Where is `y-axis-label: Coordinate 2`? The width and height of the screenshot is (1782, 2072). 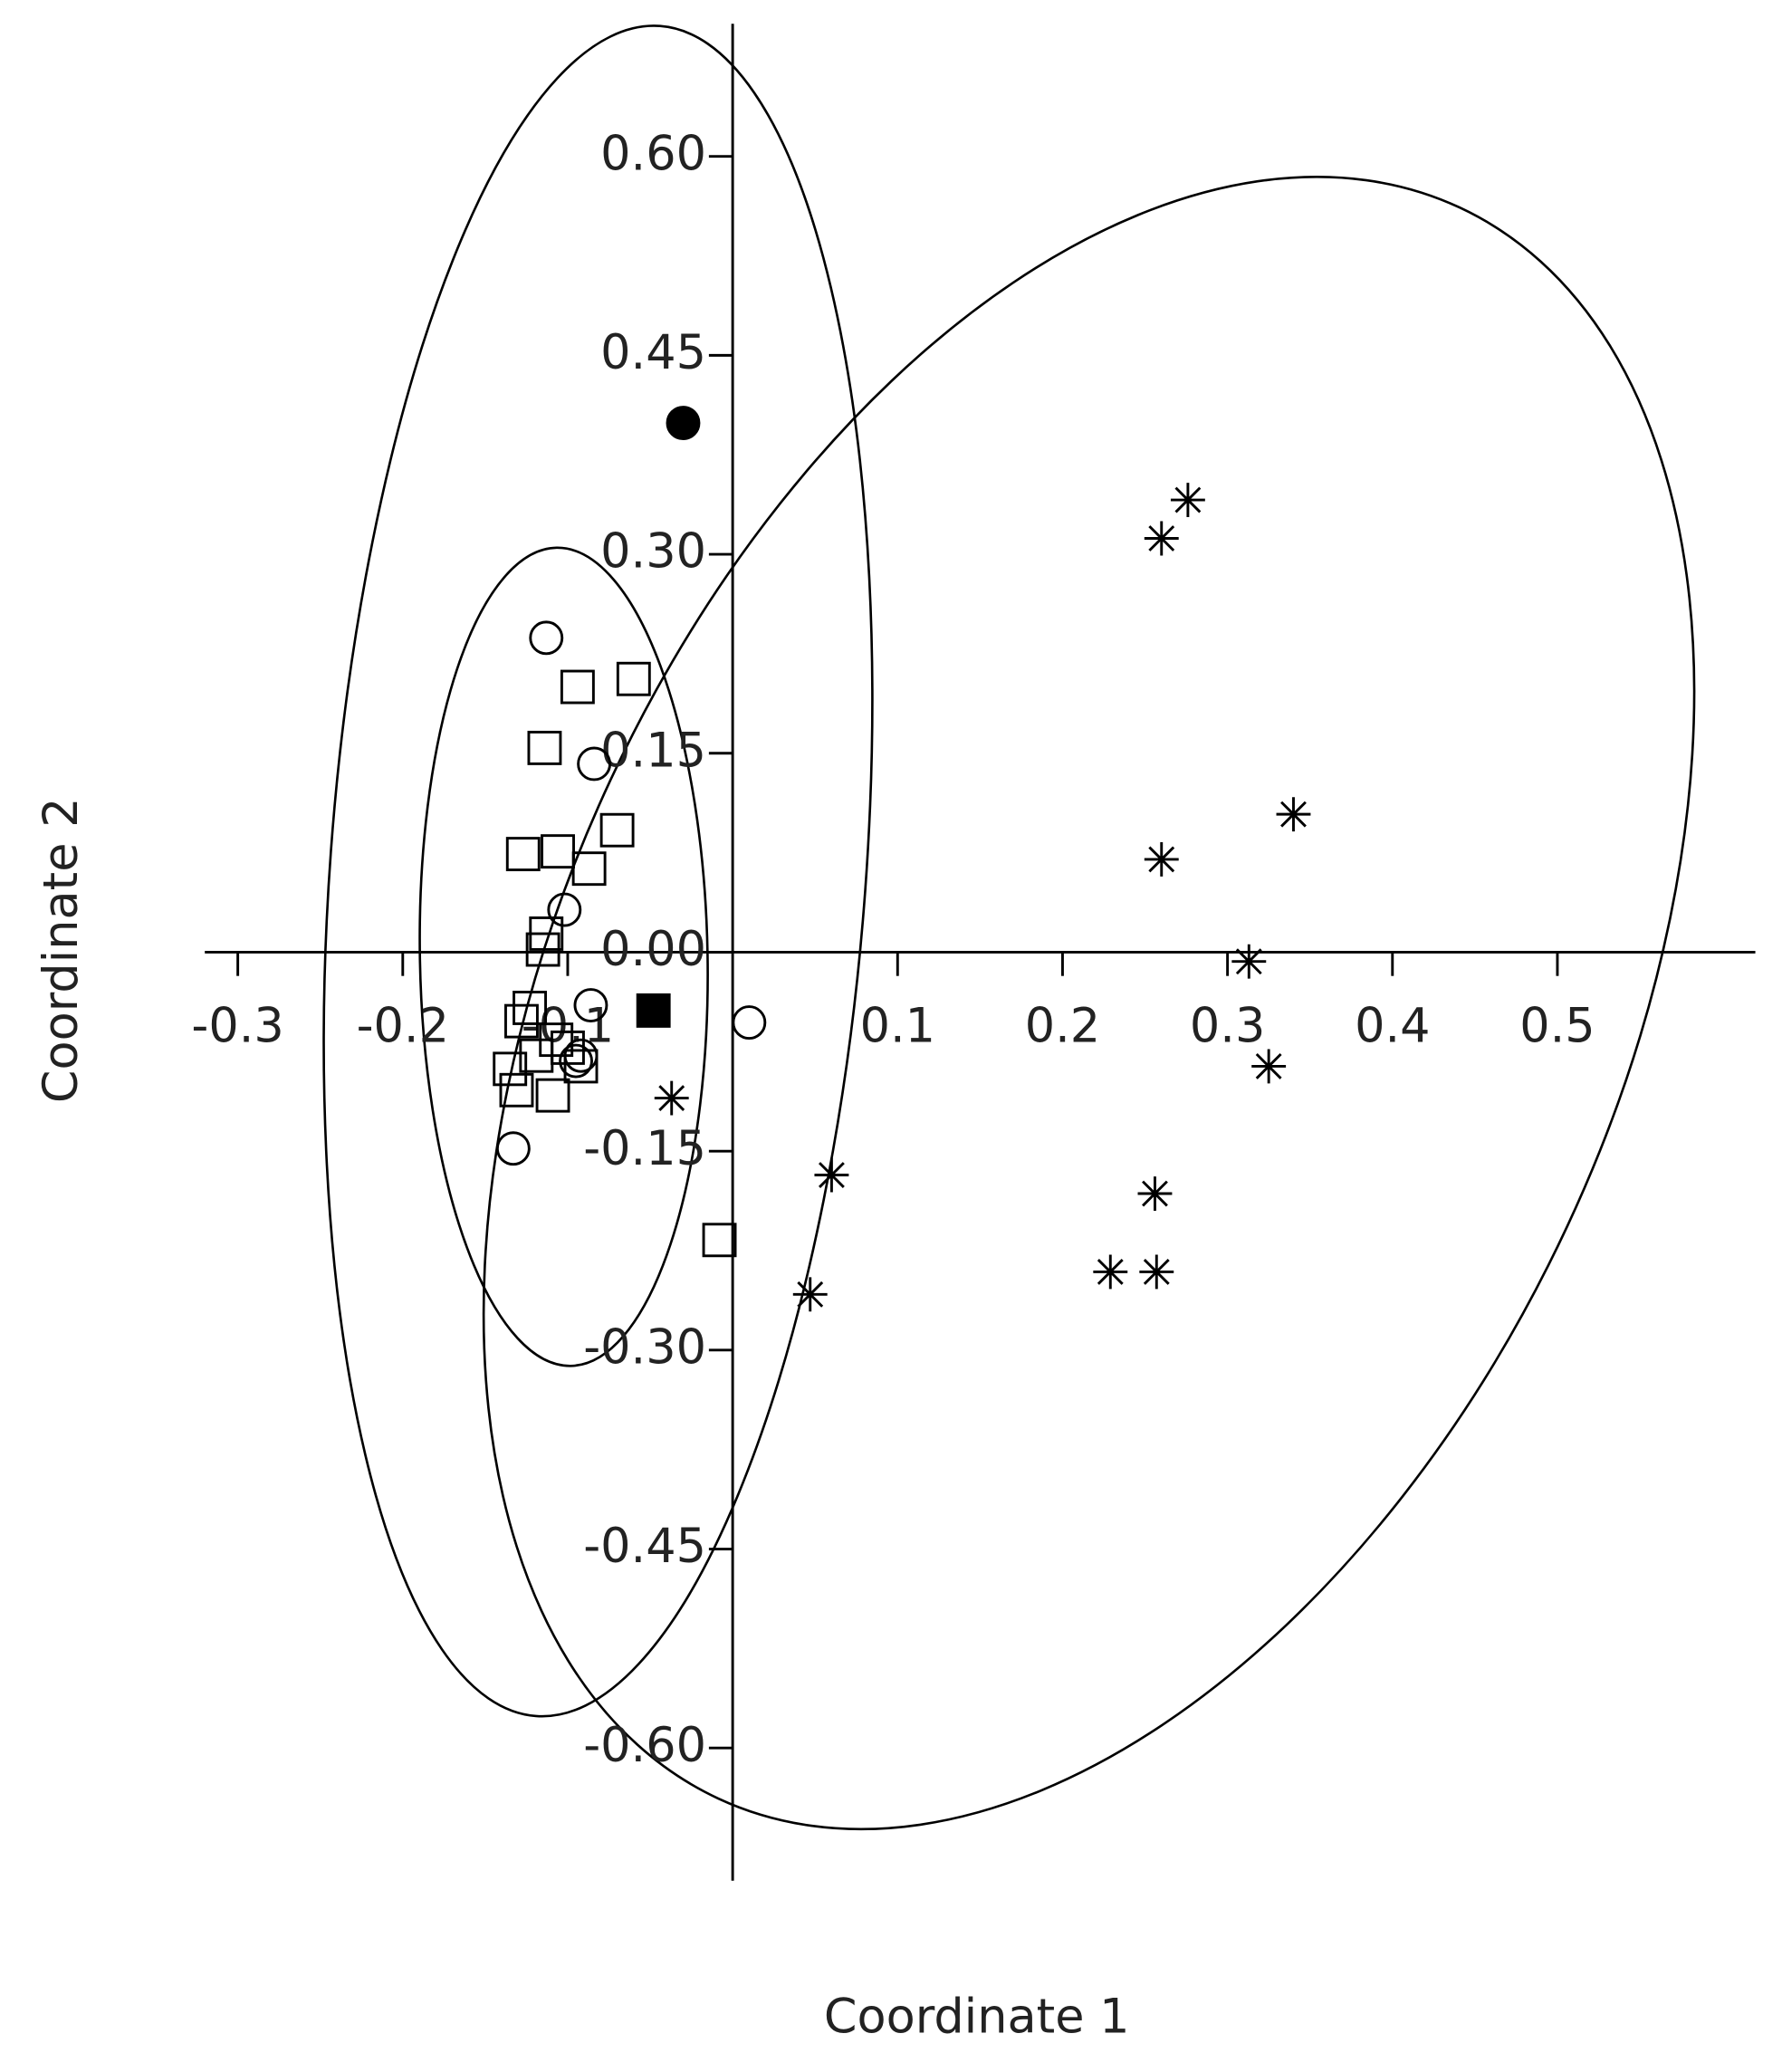 y-axis-label: Coordinate 2 is located at coordinates (62, 950).